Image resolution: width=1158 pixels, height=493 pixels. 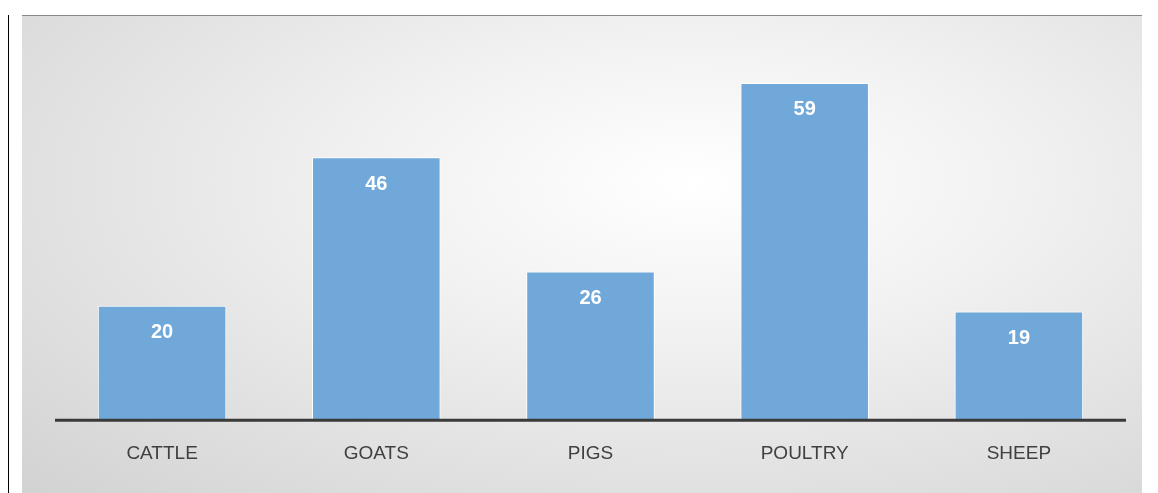 What do you see at coordinates (376, 452) in the screenshot?
I see `x-tick-label: GOATS` at bounding box center [376, 452].